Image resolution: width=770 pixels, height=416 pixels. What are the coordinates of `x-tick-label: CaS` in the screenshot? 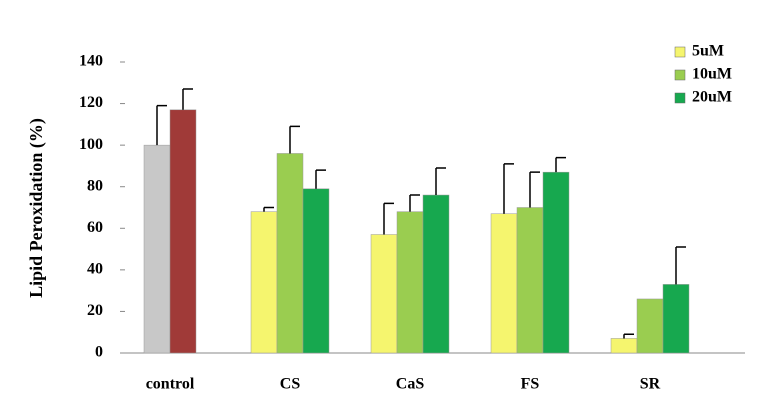 It's located at (410, 384).